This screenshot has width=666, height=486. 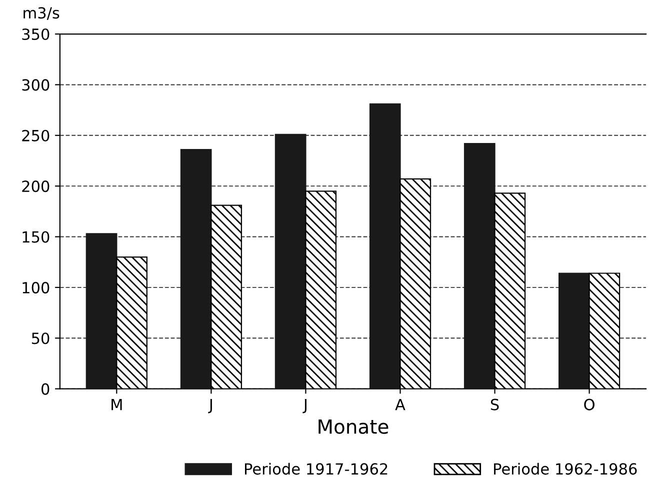 I want to click on y-tick-label: 350, so click(x=36, y=34).